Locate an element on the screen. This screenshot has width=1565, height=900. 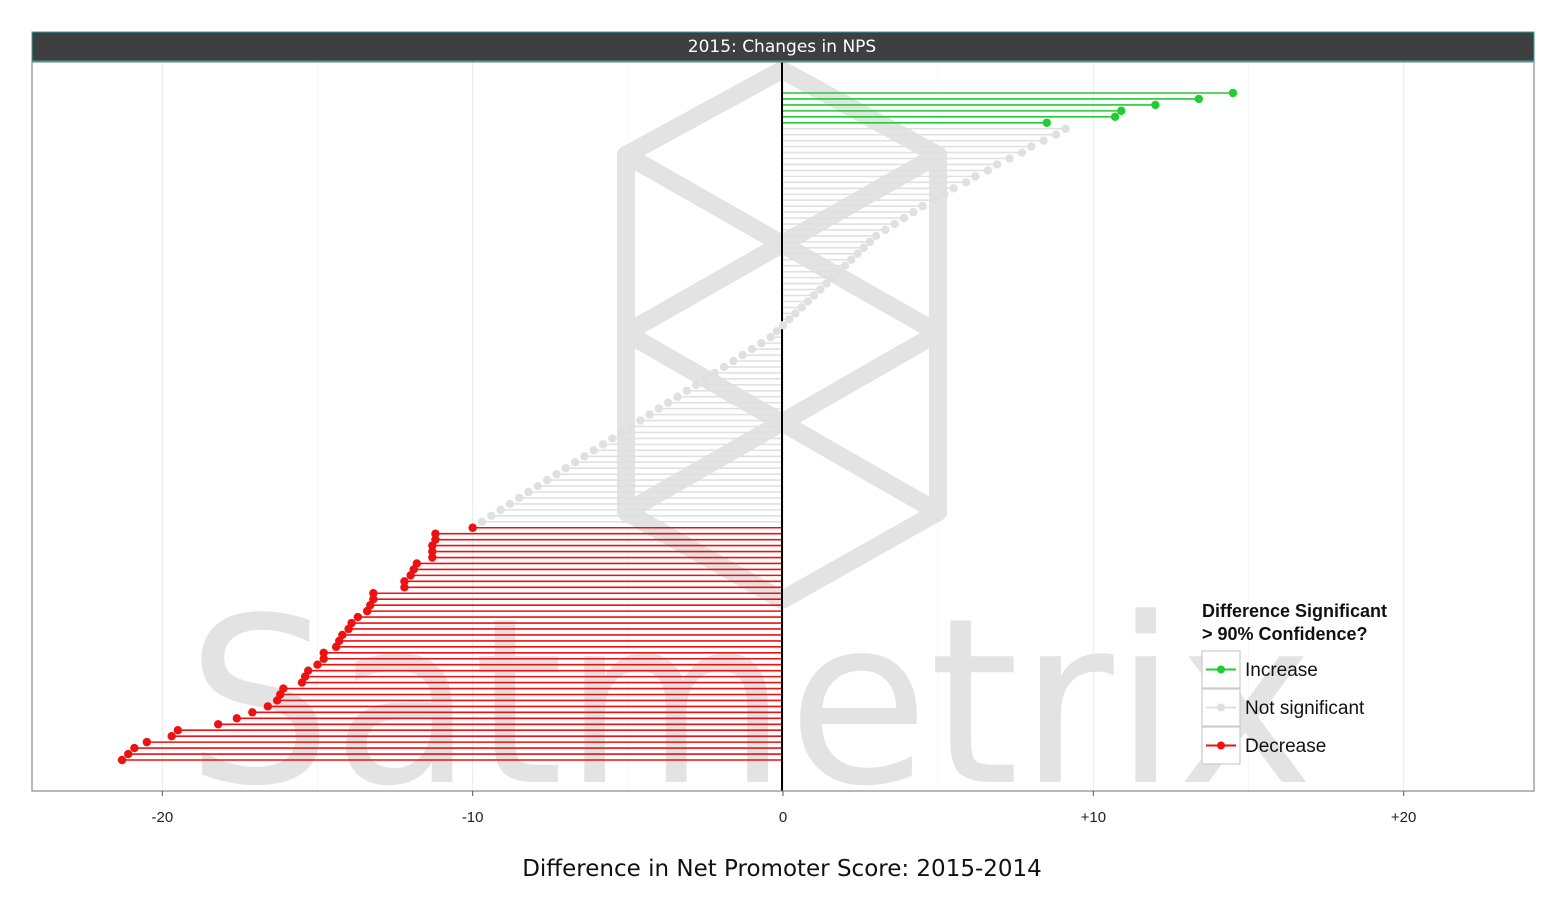
facet-strip-title: 2015: Changes in NPS is located at coordinates (782, 47).